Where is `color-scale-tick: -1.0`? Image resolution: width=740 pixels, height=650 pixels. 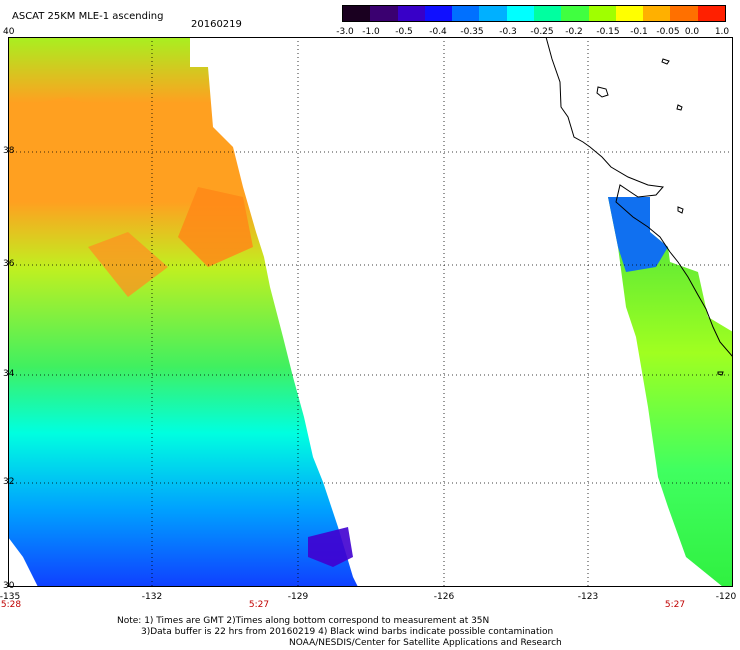
color-scale-tick: -1.0 is located at coordinates (371, 32).